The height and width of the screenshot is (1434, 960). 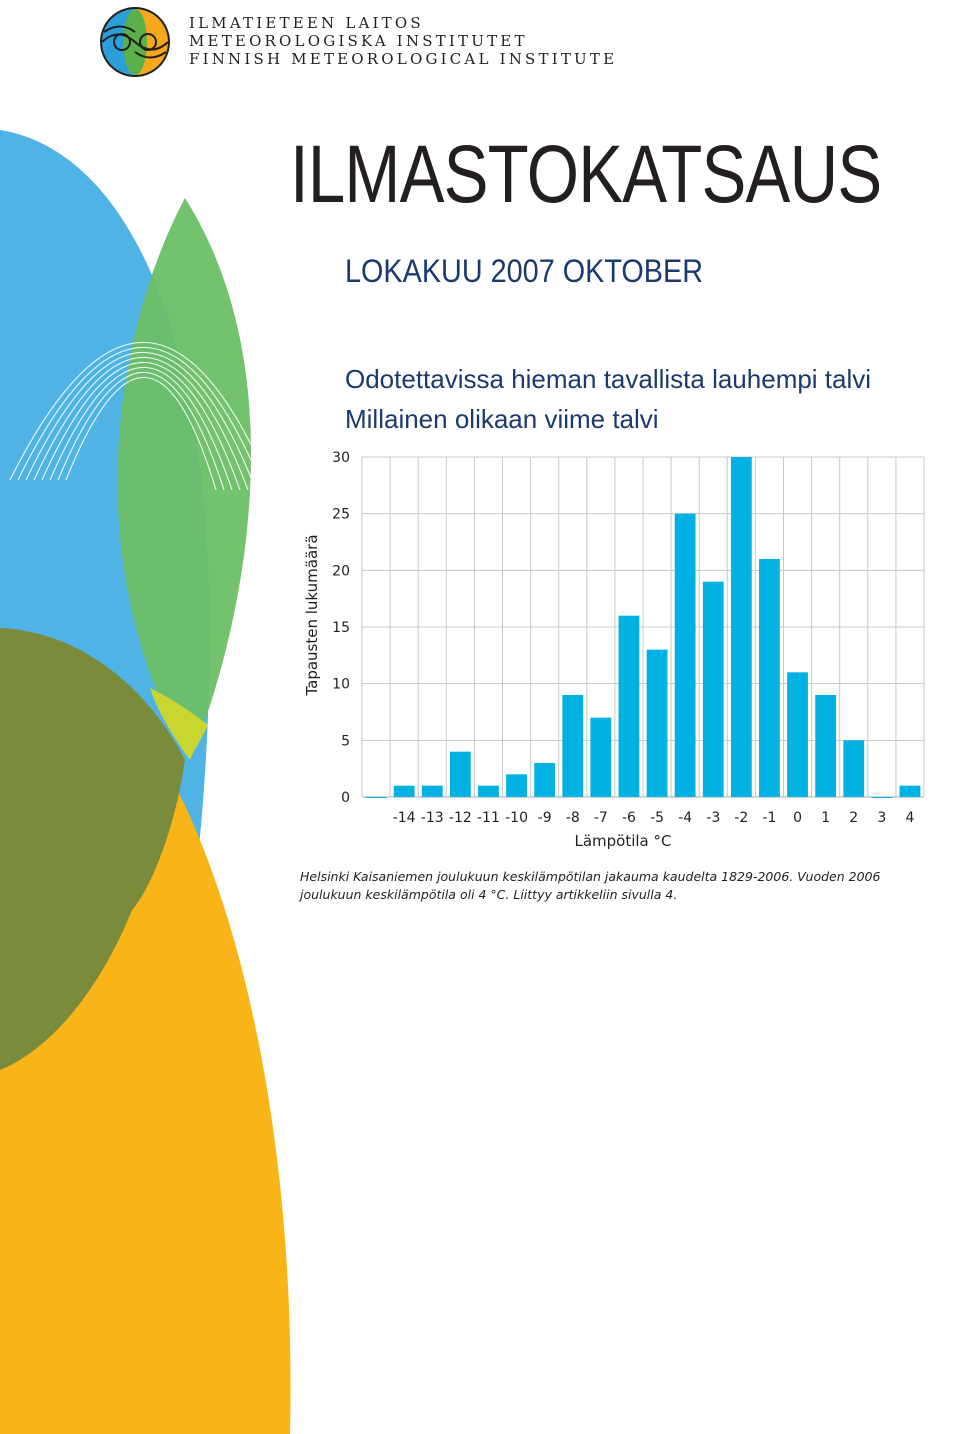 I want to click on x-tick-label: 4, so click(x=909, y=818).